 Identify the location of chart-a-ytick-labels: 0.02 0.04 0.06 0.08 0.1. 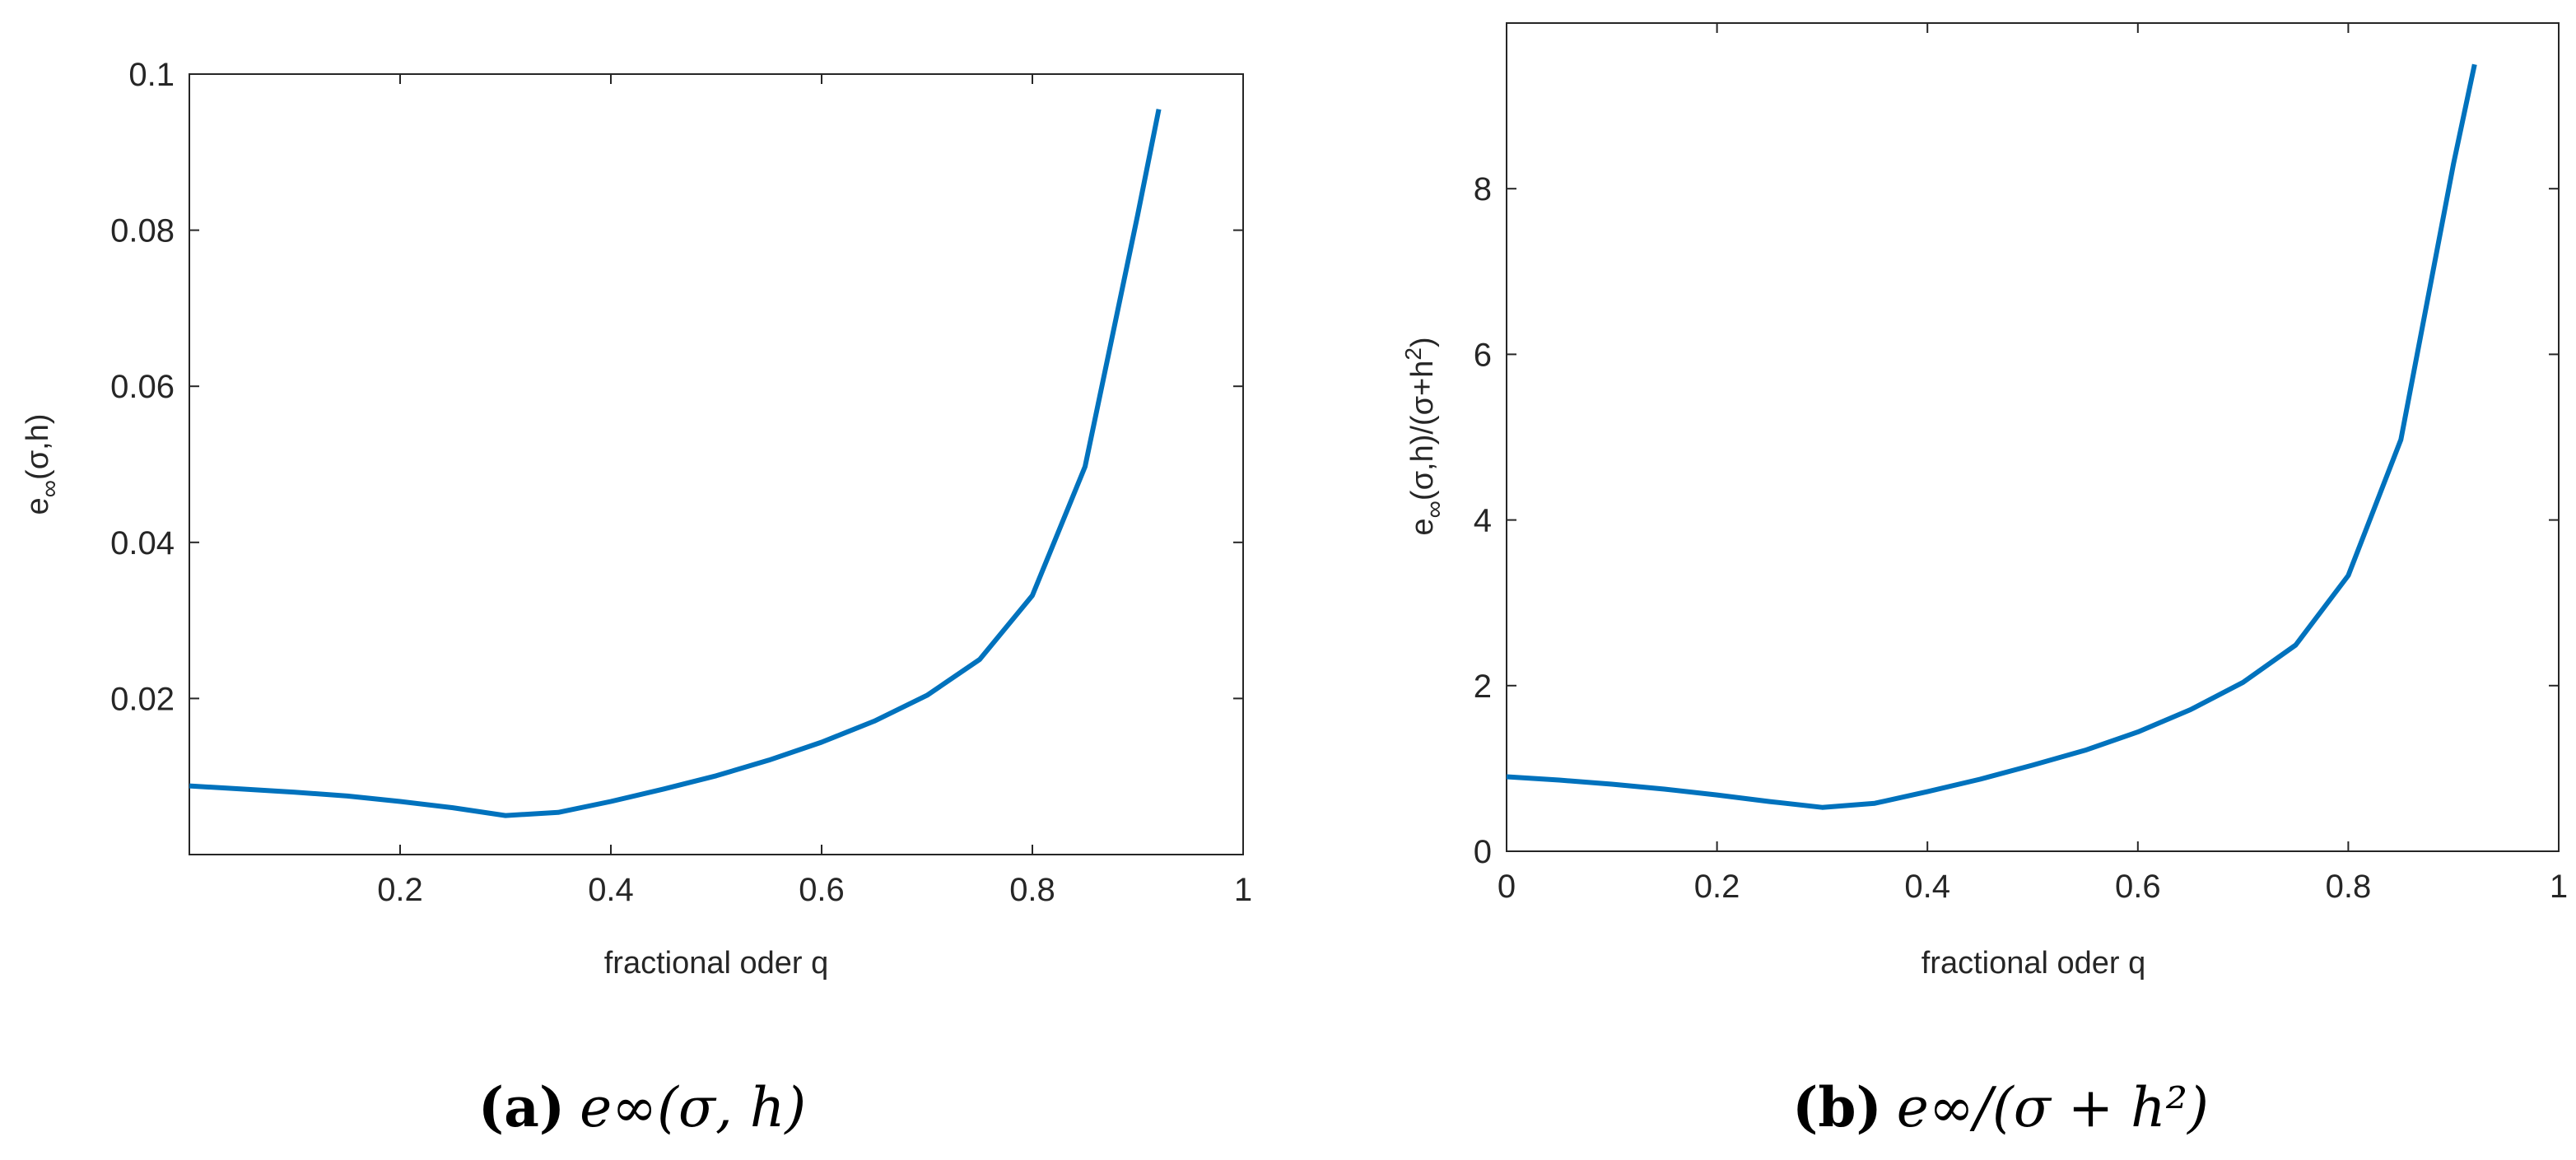
(142, 387).